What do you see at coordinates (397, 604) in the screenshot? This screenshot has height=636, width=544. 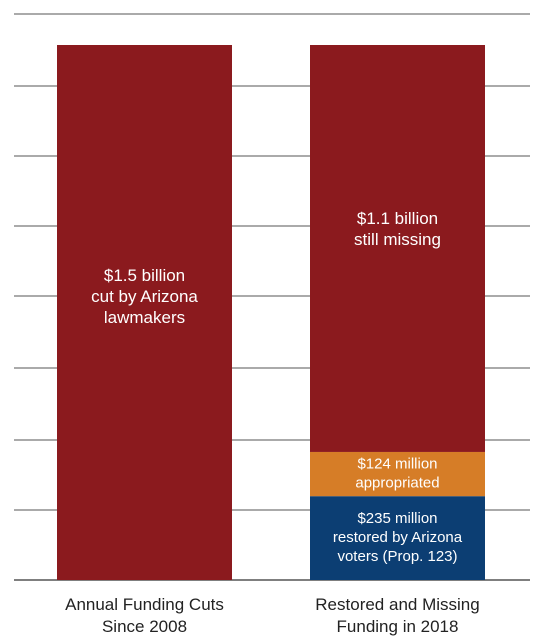 I see `category-label: Restored and Missing` at bounding box center [397, 604].